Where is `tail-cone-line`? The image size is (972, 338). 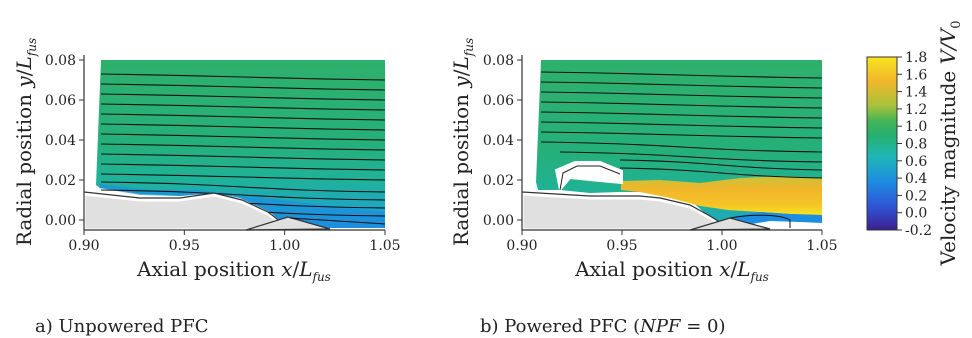
tail-cone-line is located at coordinates (337, 221).